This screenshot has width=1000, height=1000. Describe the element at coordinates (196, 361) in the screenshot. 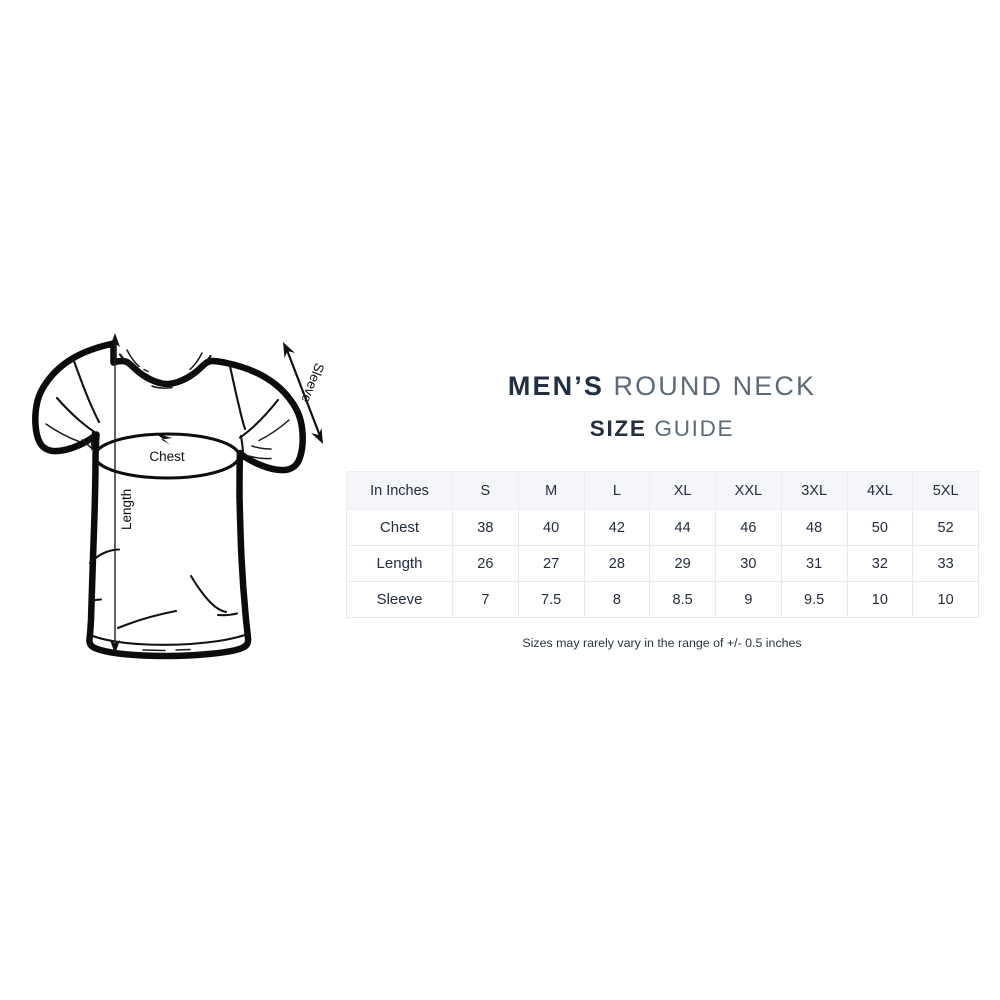

I see `neckline-stitch-right` at that location.